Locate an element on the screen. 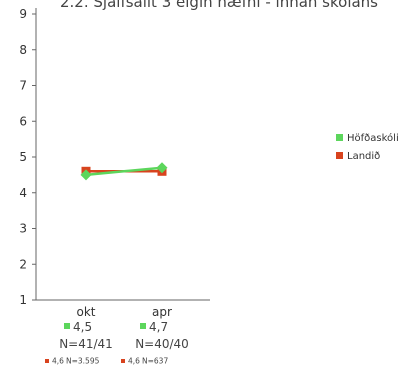  data-label: 4,5 is located at coordinates (82, 327).